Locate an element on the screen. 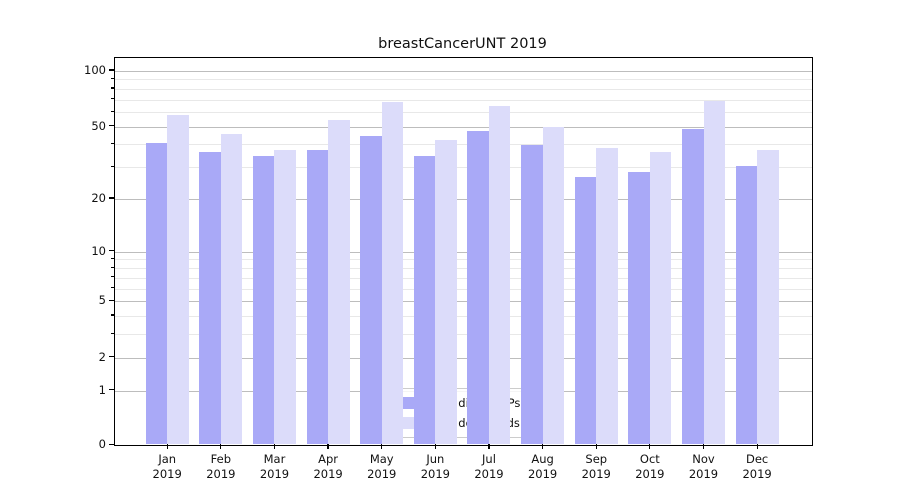 Image resolution: width=900 pixels, height=500 pixels. x-tick-feb is located at coordinates (221, 446).